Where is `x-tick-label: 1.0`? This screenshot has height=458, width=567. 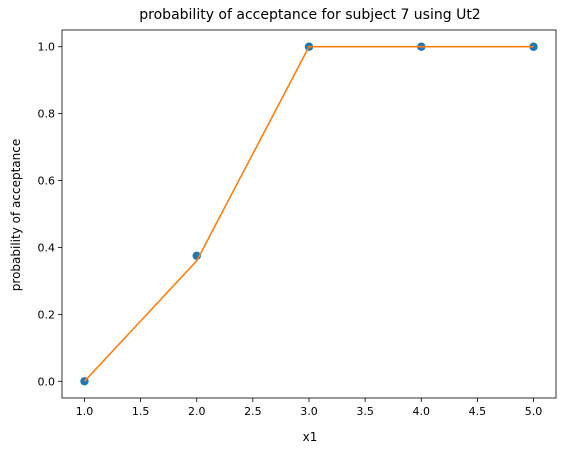 x-tick-label: 1.0 is located at coordinates (85, 411).